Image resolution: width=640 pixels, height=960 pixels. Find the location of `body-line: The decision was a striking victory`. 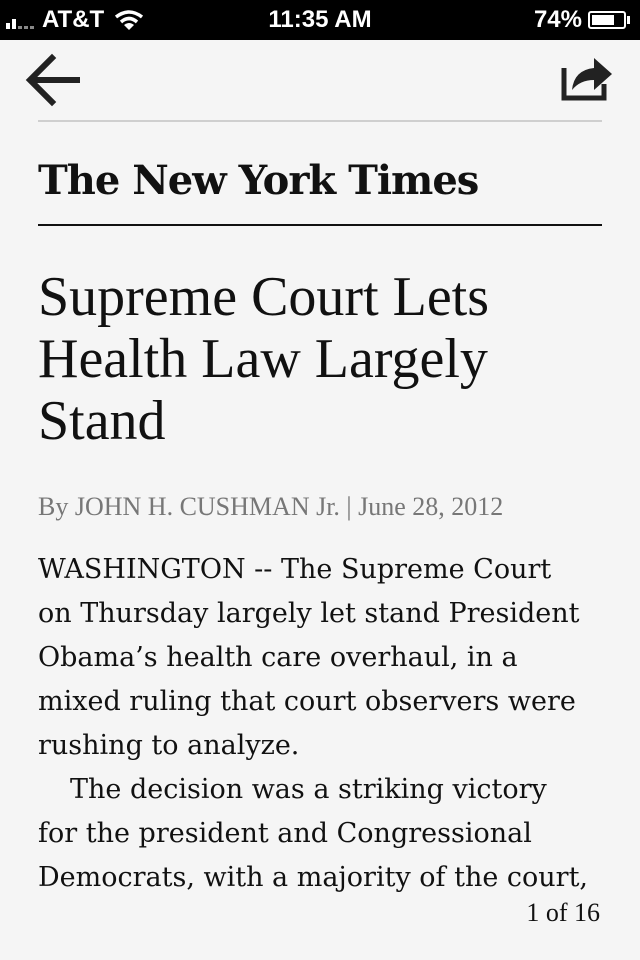

body-line: The decision was a striking victory is located at coordinates (308, 789).